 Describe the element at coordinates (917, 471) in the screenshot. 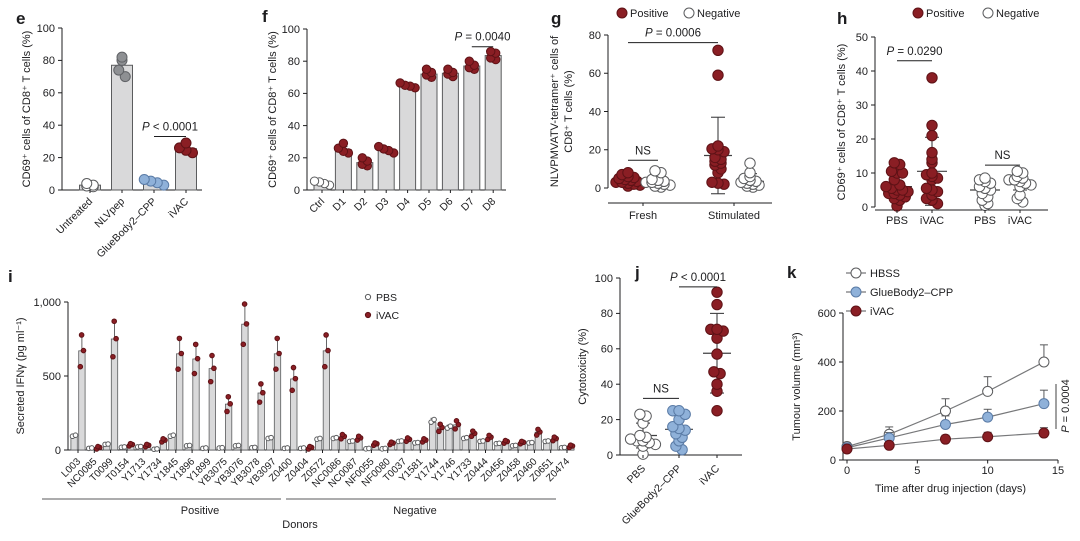

I see `svg-text: 5` at that location.